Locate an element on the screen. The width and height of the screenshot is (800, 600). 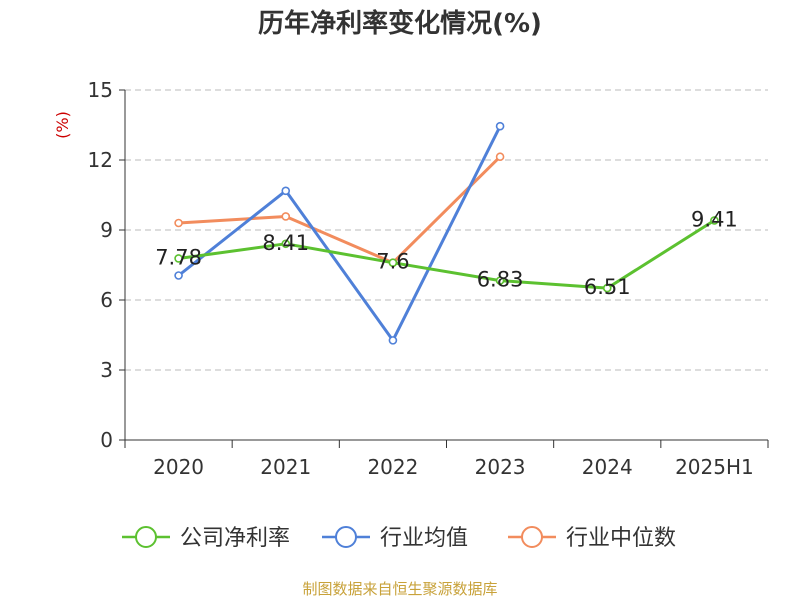
data-labels: 7.78 8.41 7.6 6.83 6.51 9.41 is located at coordinates (446, 253).